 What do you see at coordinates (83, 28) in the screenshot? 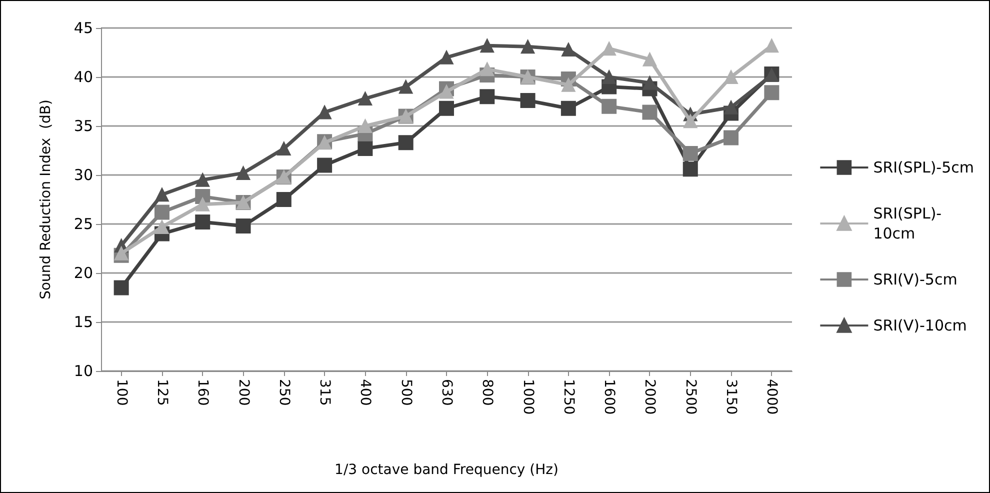
I see `y-tick-label: 45` at bounding box center [83, 28].